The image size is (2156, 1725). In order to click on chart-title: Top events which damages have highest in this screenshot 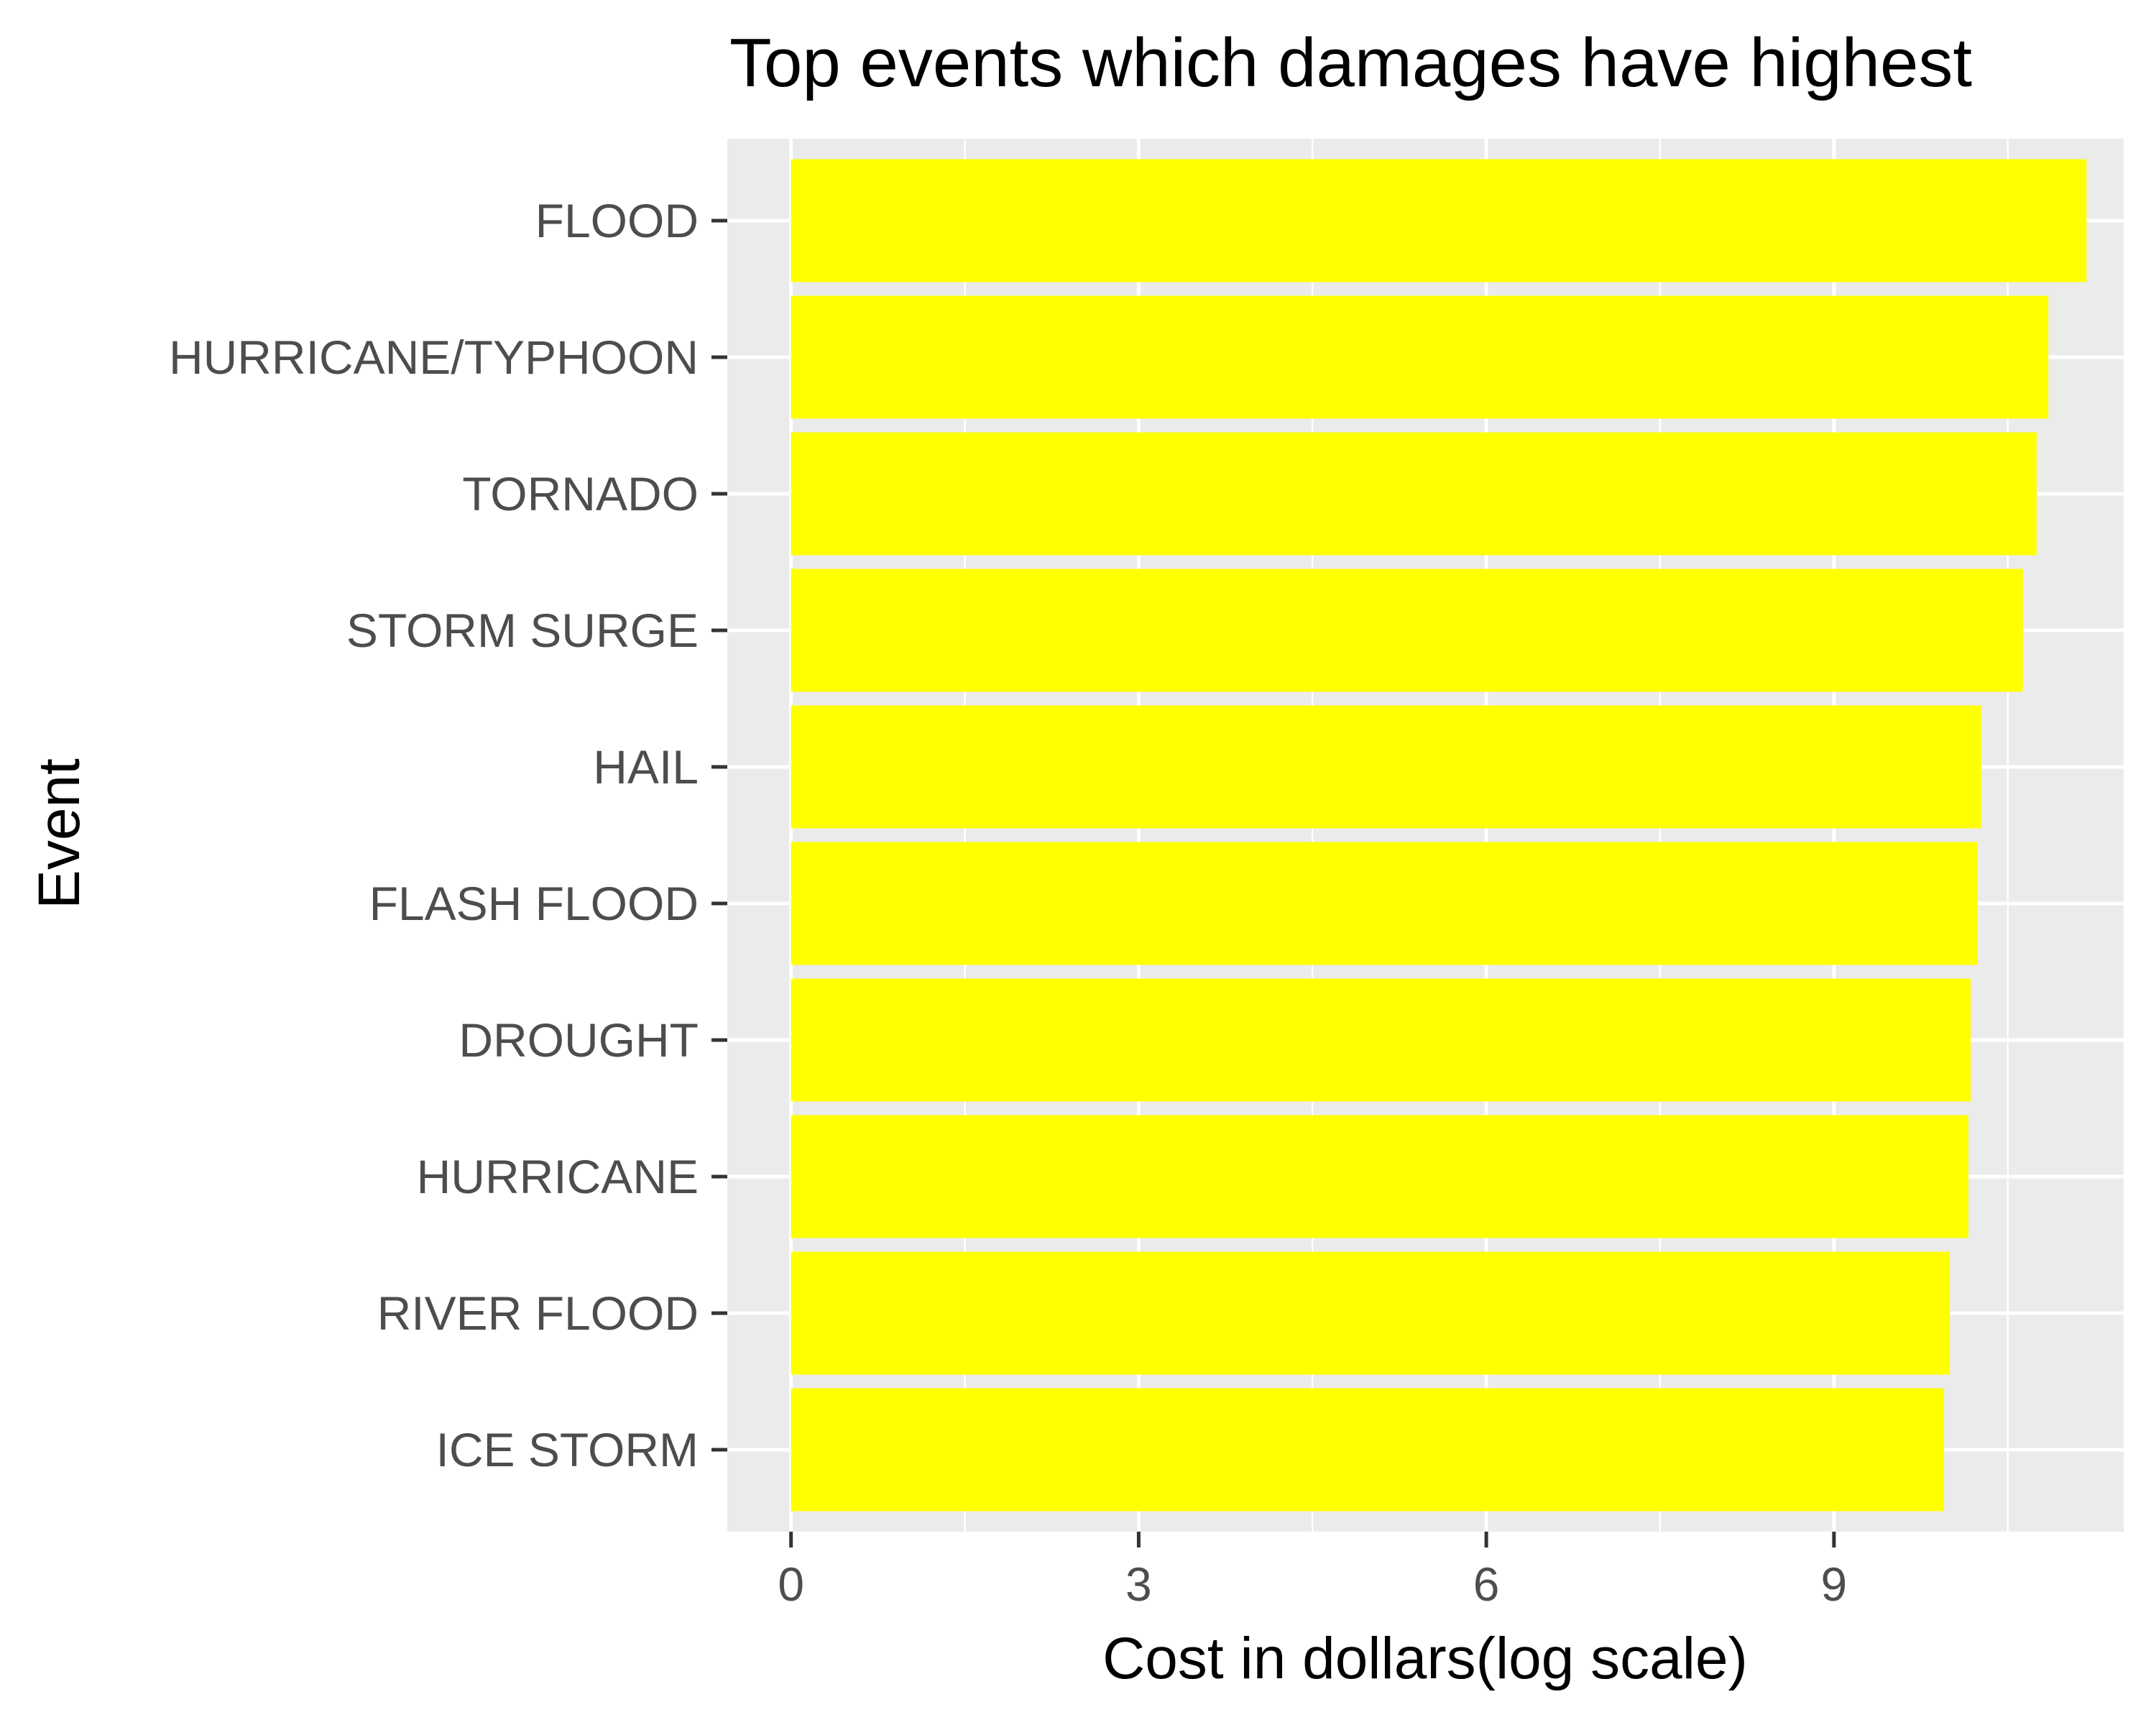, I will do `click(1350, 62)`.